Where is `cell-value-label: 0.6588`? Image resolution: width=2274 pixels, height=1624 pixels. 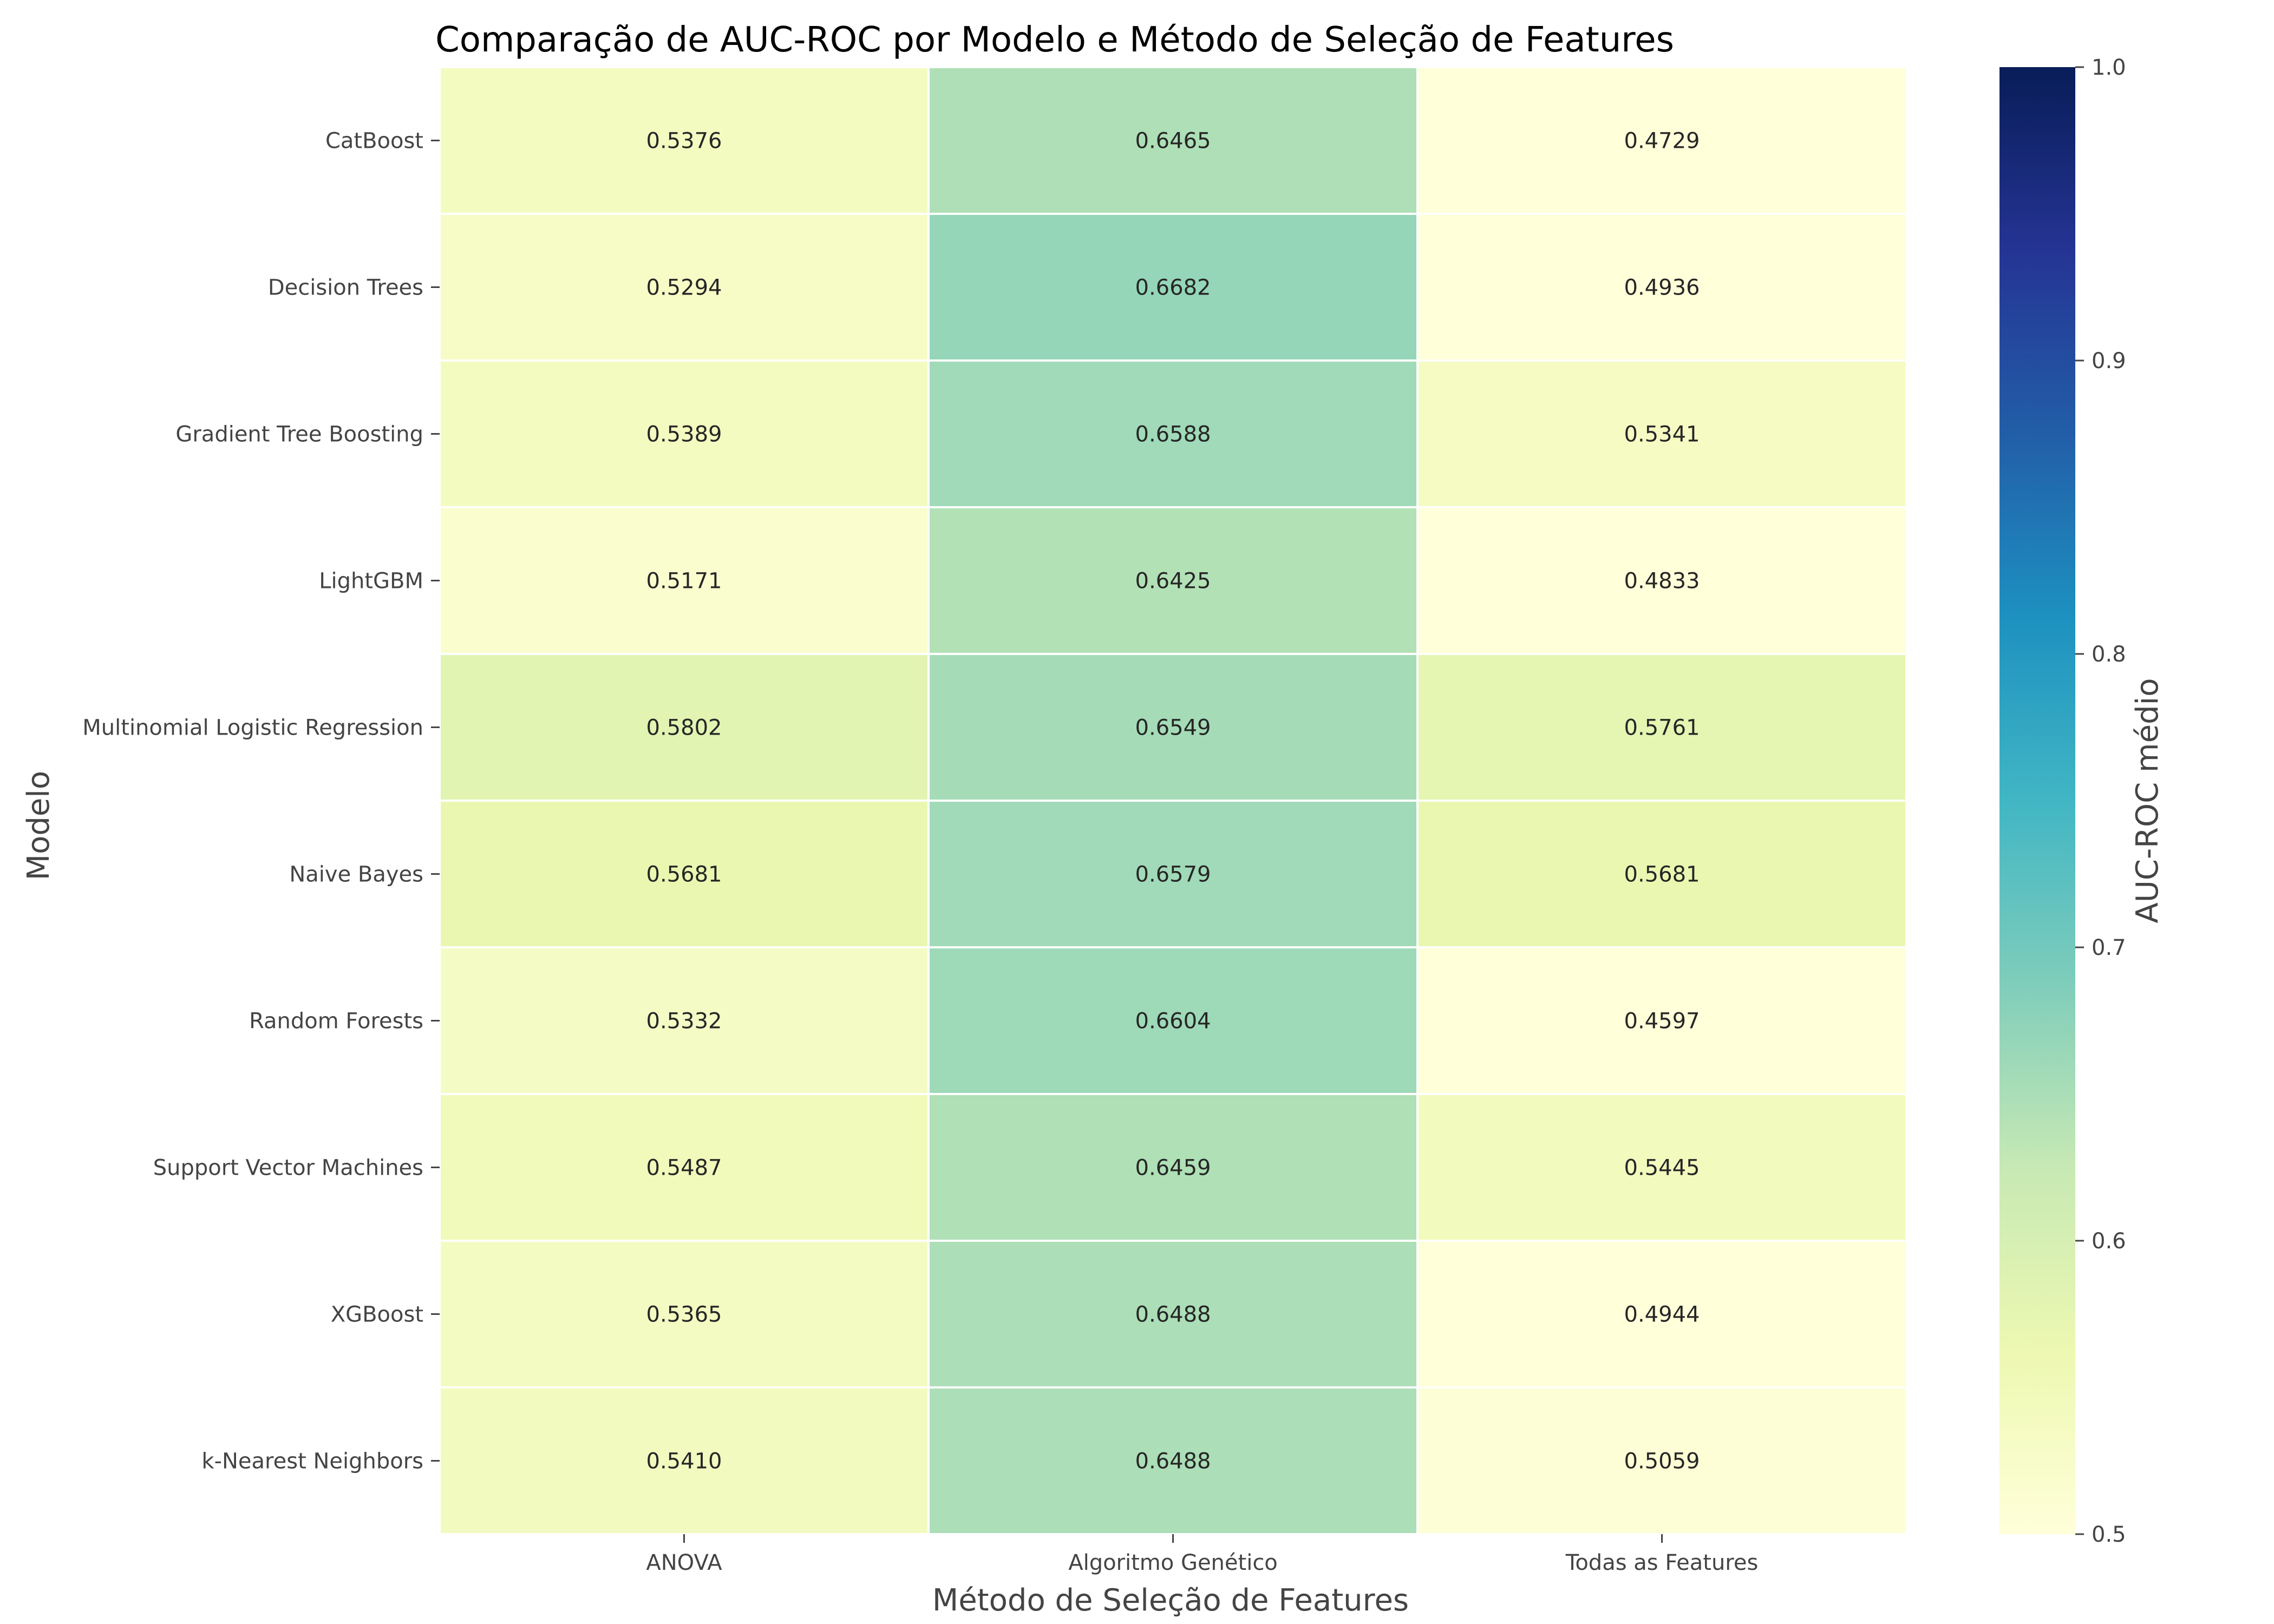
cell-value-label: 0.6588 is located at coordinates (1173, 434).